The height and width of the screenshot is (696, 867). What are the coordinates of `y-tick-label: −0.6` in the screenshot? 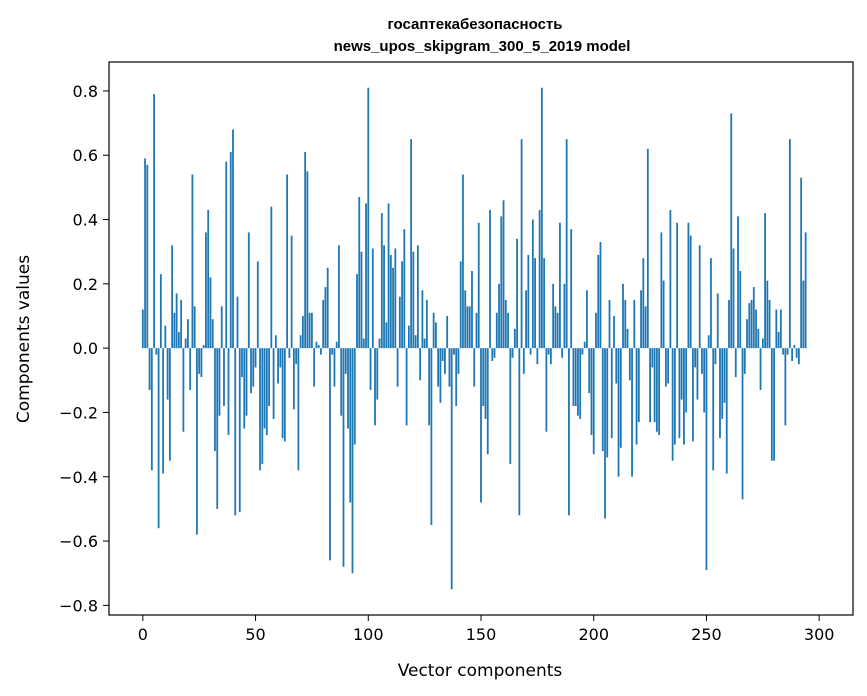 It's located at (78, 541).